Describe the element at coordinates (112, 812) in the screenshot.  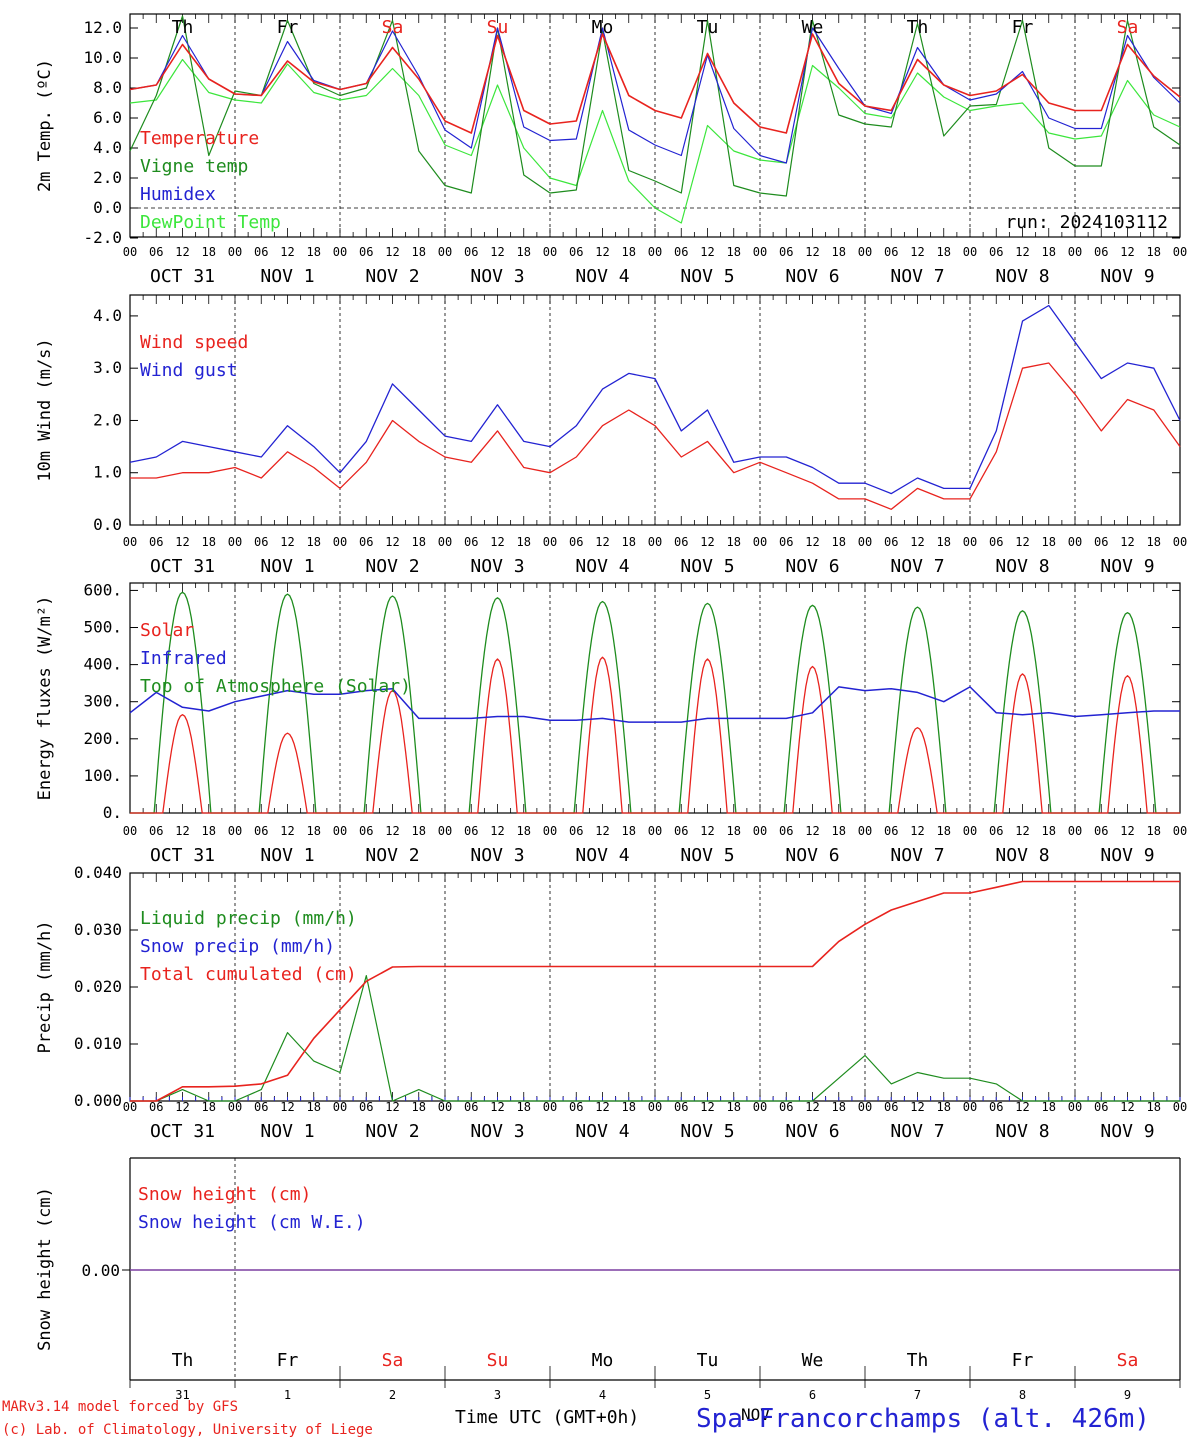
I see `y-tick-label: 0.` at that location.